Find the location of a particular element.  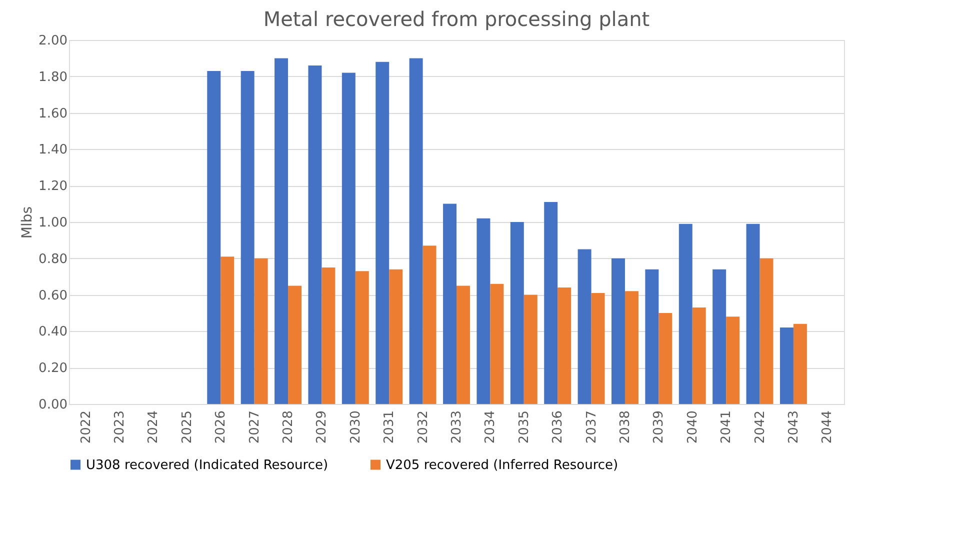

y-tick-label: 1.20 is located at coordinates (53, 186).